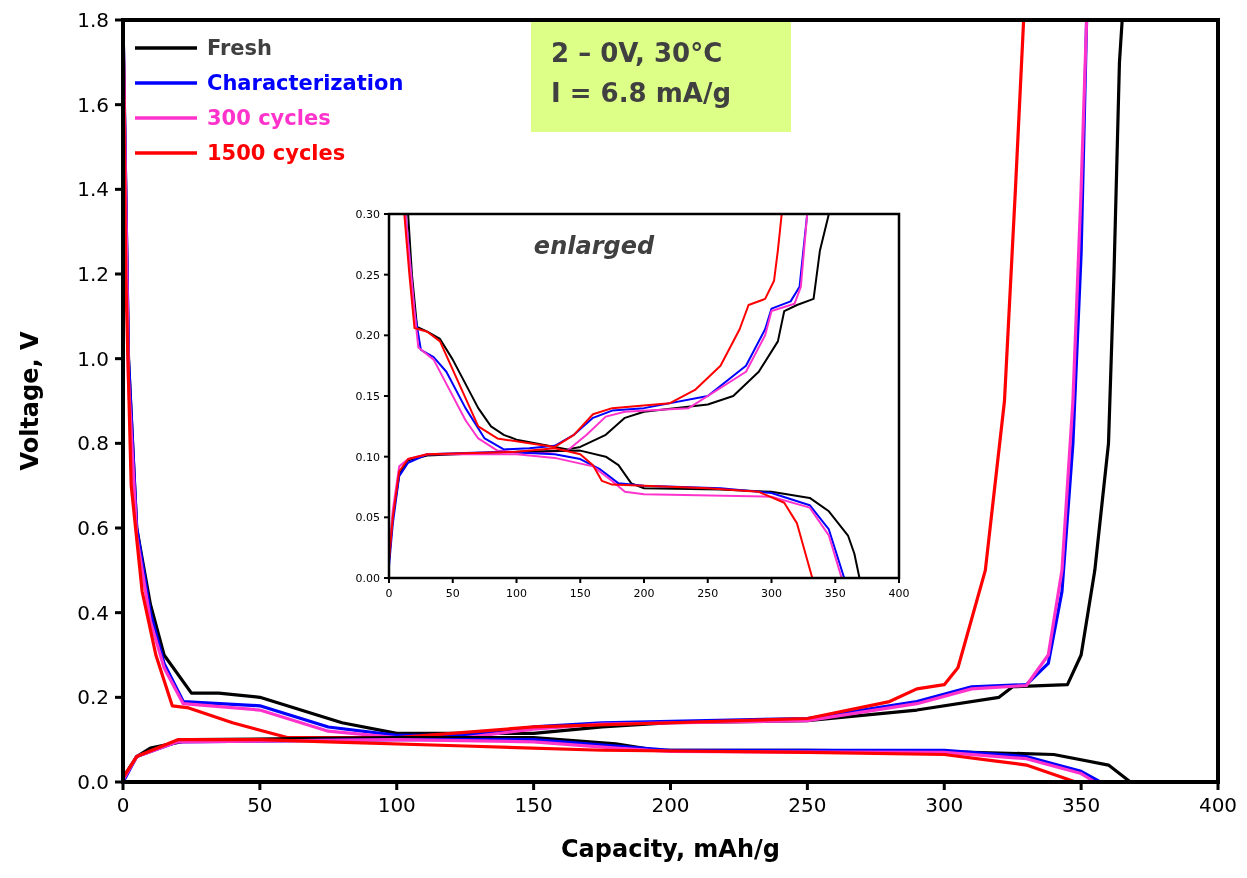 The width and height of the screenshot is (1247, 878). Describe the element at coordinates (367, 275) in the screenshot. I see `y-tick-label: 0.25` at that location.